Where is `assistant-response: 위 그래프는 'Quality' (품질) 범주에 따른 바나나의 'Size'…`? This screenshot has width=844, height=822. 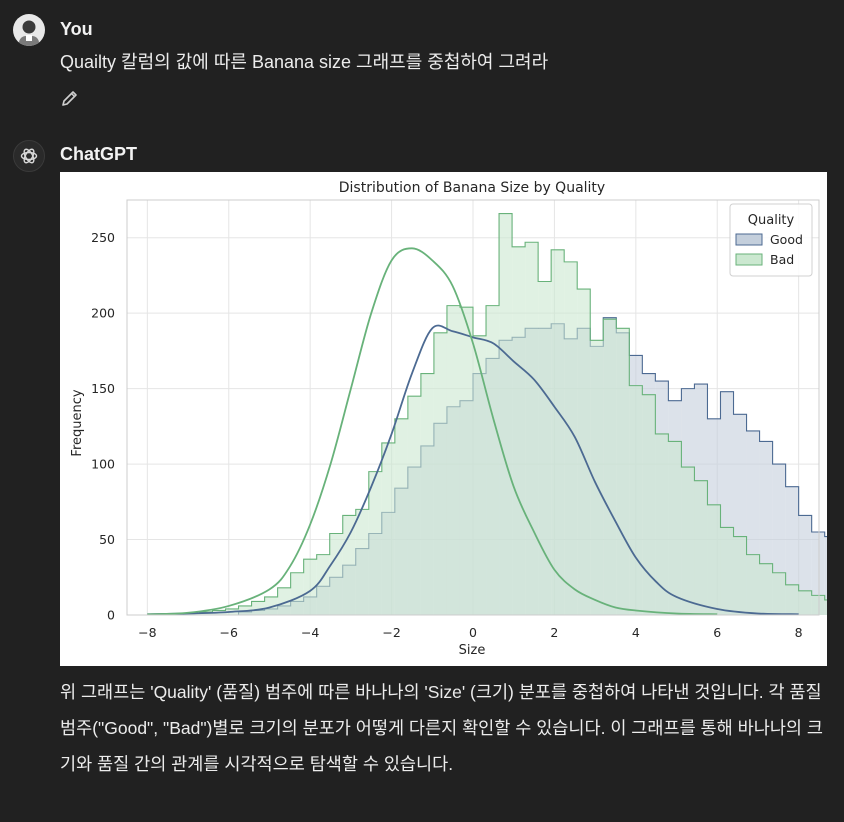 assistant-response: 위 그래프는 'Quality' (품질) 범주에 따른 바나나의 'Size'… is located at coordinates (441, 728).